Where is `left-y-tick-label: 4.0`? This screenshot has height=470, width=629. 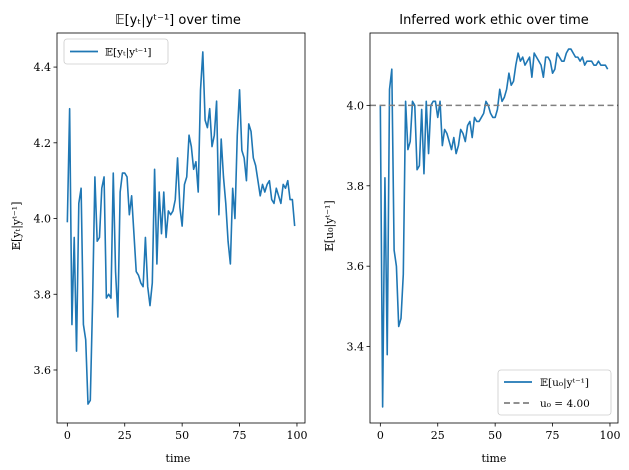 left-y-tick-label: 4.0 is located at coordinates (43, 219).